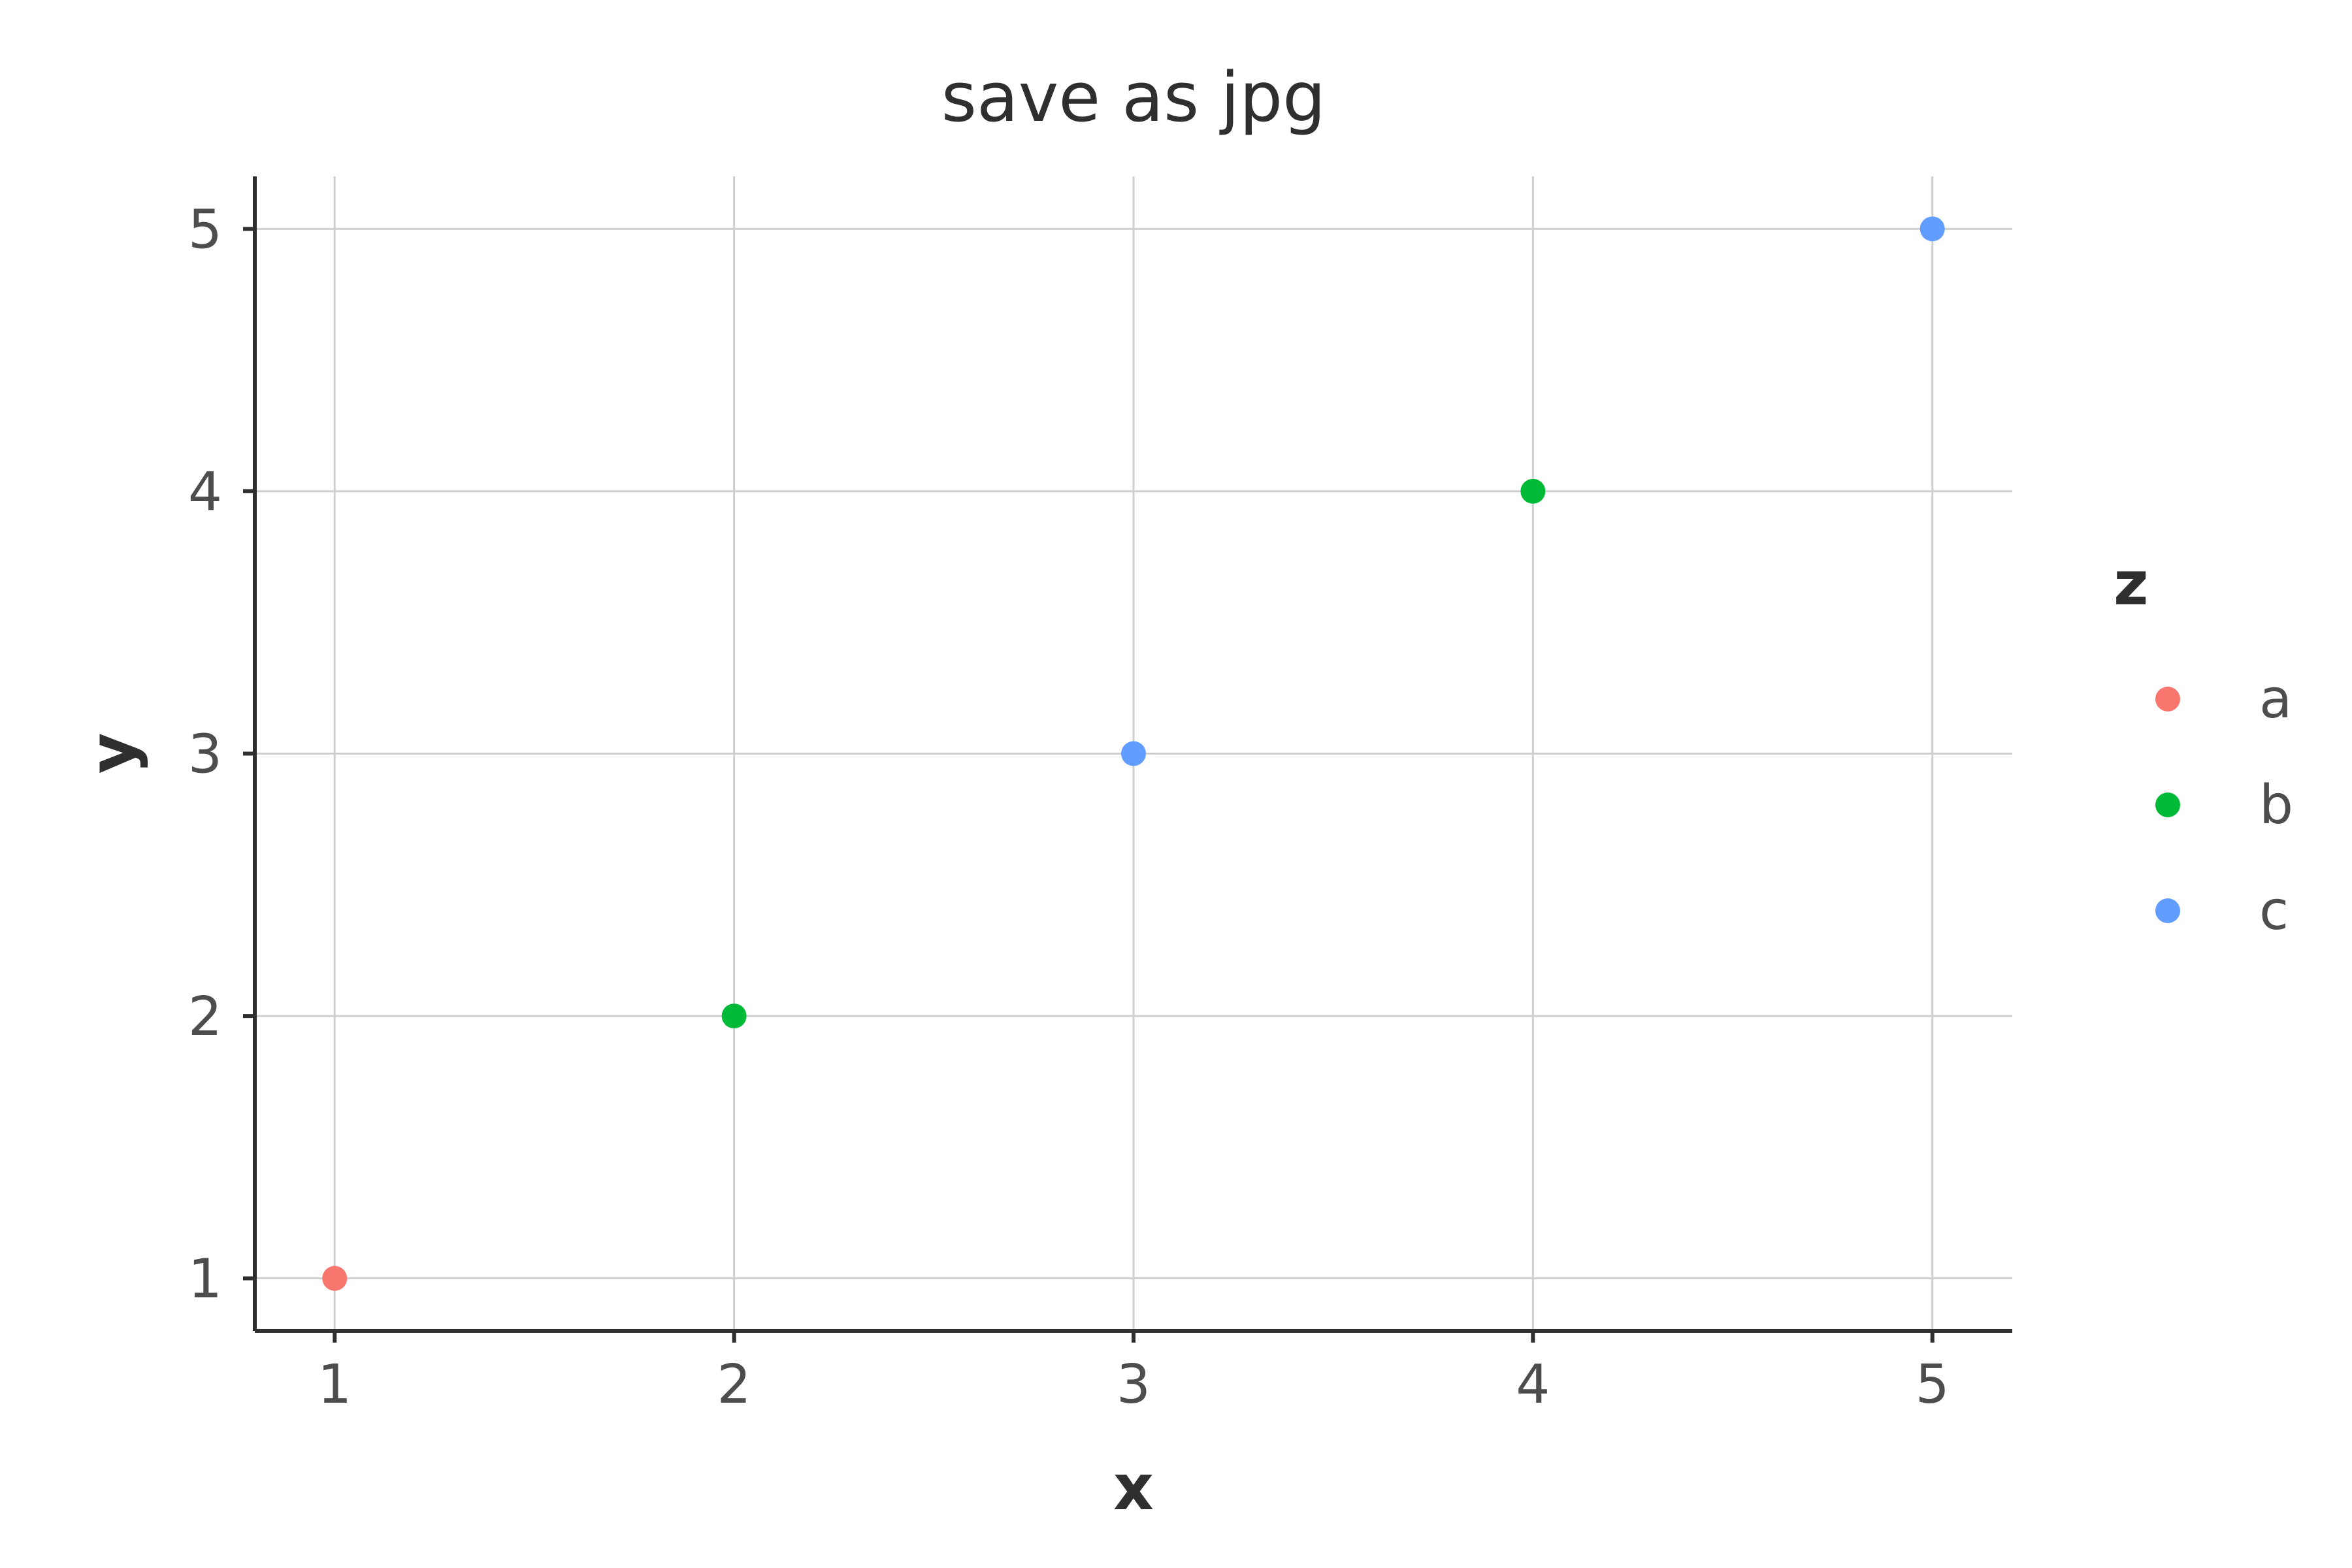  I want to click on legend-swatch-a, so click(2167, 699).